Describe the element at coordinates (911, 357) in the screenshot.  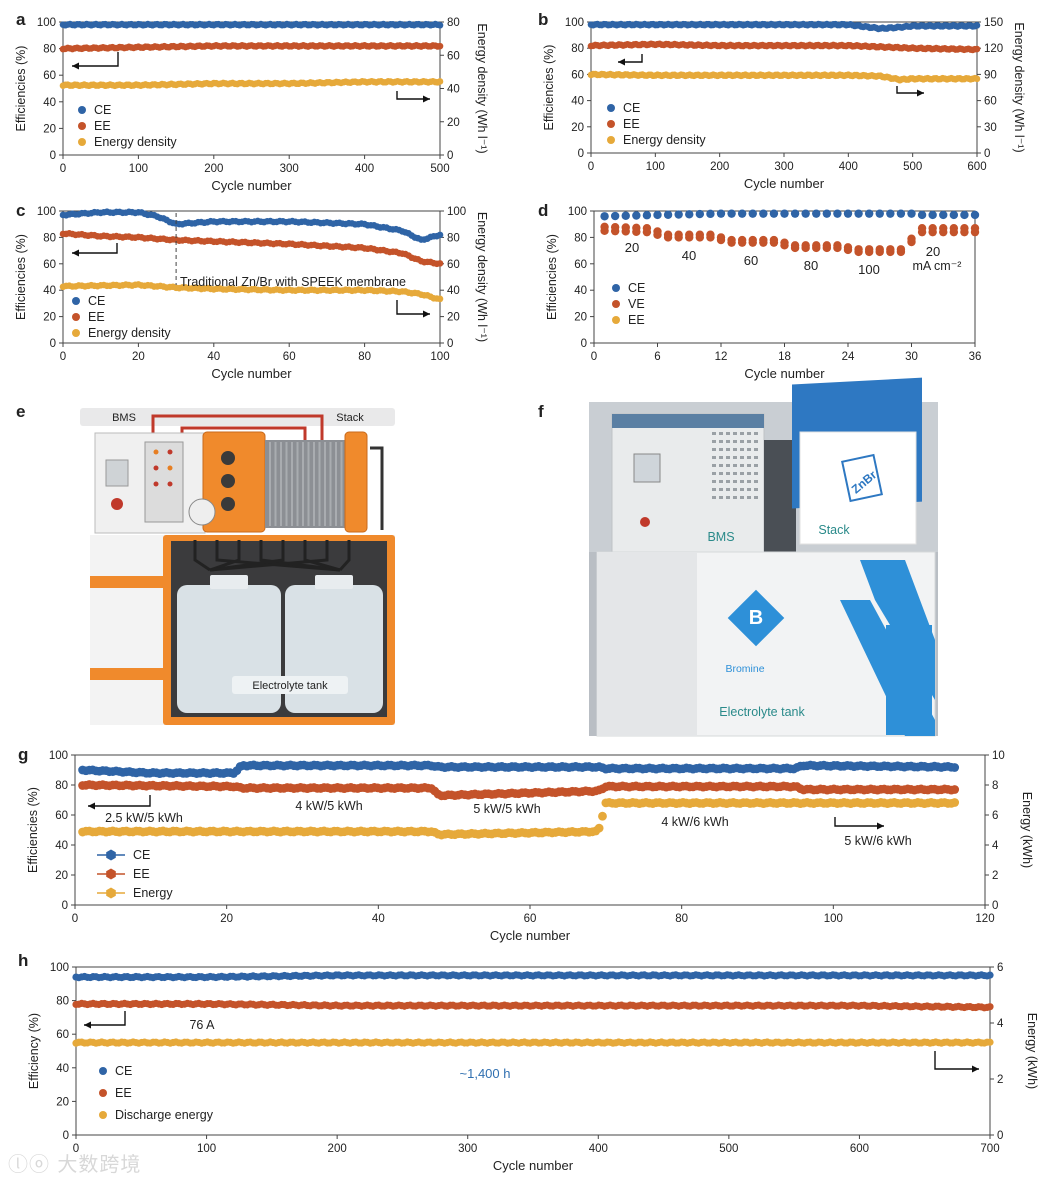
I see `x-tick-label: 30` at that location.